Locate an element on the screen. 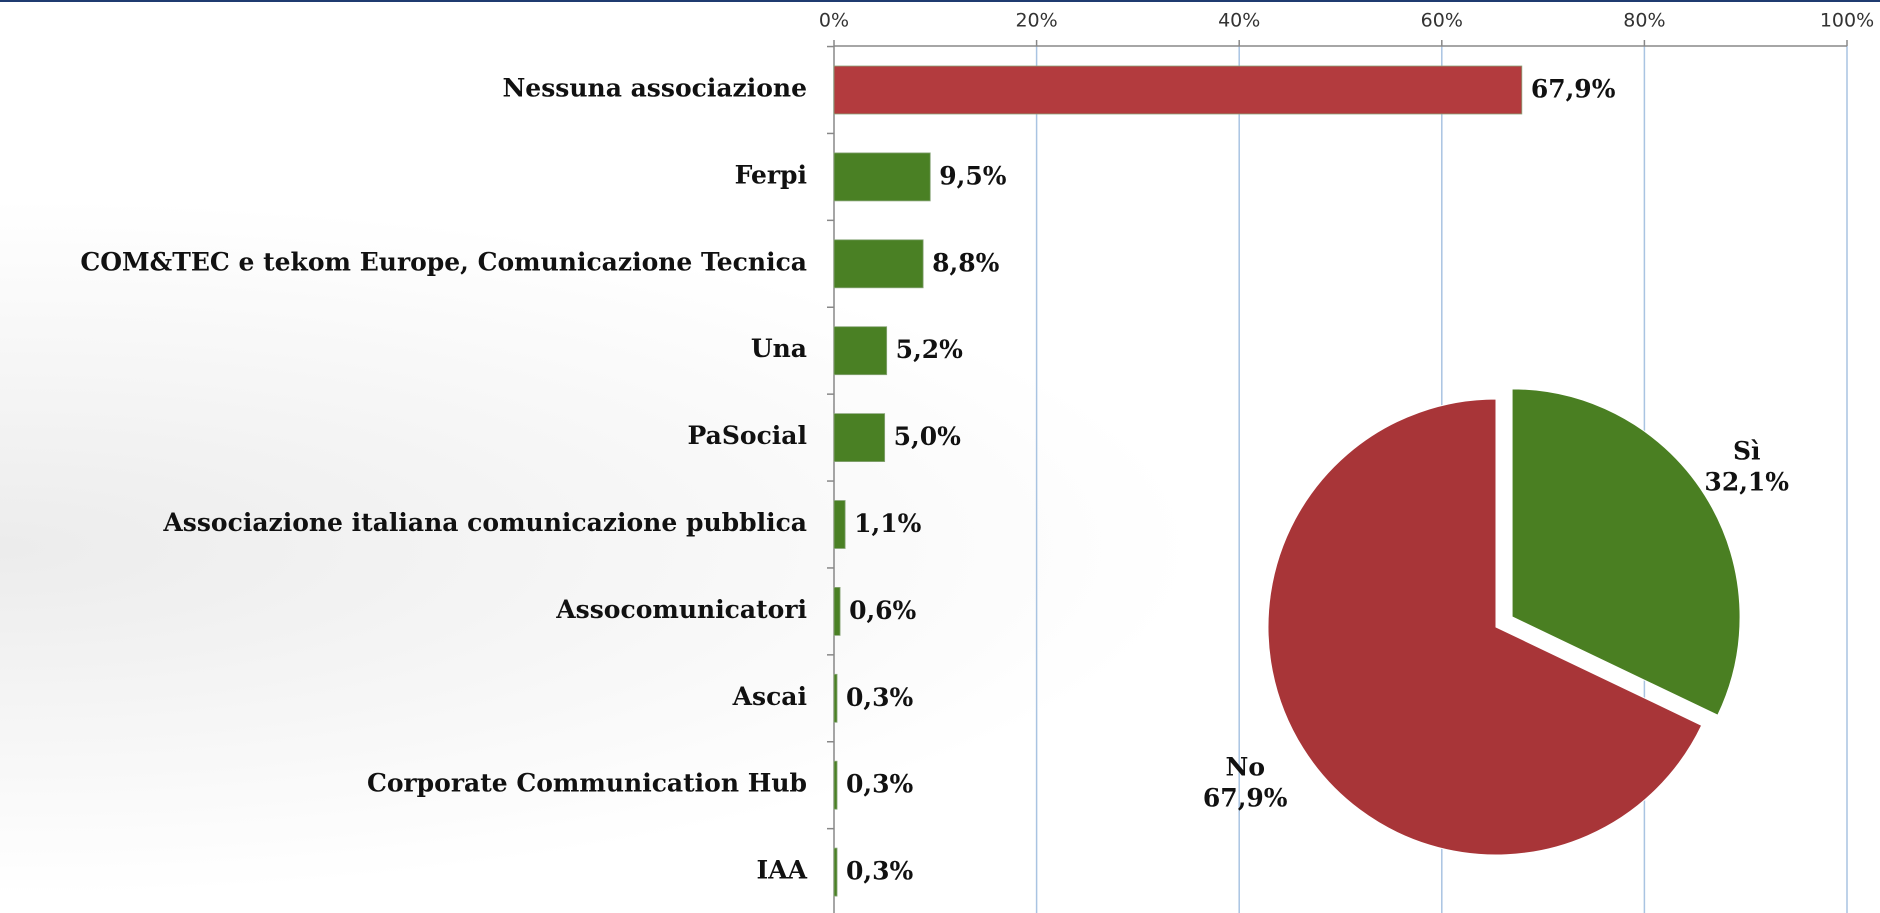 This screenshot has width=1880, height=913. category-label: IAA is located at coordinates (782, 870).